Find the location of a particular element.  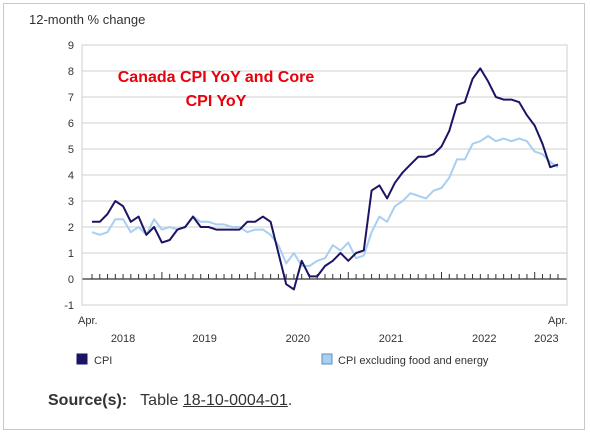

y-tick-label: 9 is located at coordinates (71, 46).